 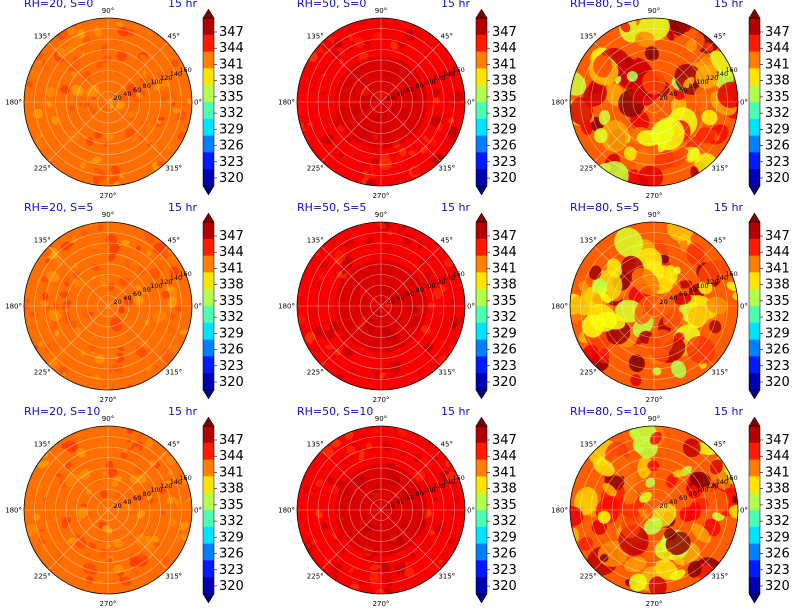 What do you see at coordinates (754, 13) in the screenshot?
I see `colorbar-extend-max` at bounding box center [754, 13].